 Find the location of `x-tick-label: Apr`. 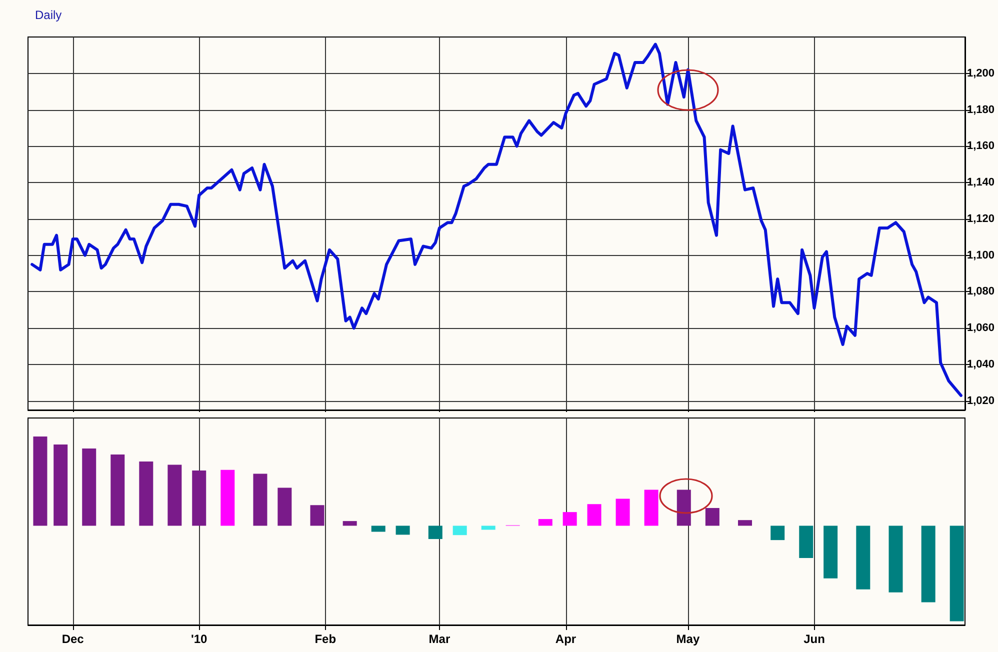

x-tick-label: Apr is located at coordinates (565, 639).